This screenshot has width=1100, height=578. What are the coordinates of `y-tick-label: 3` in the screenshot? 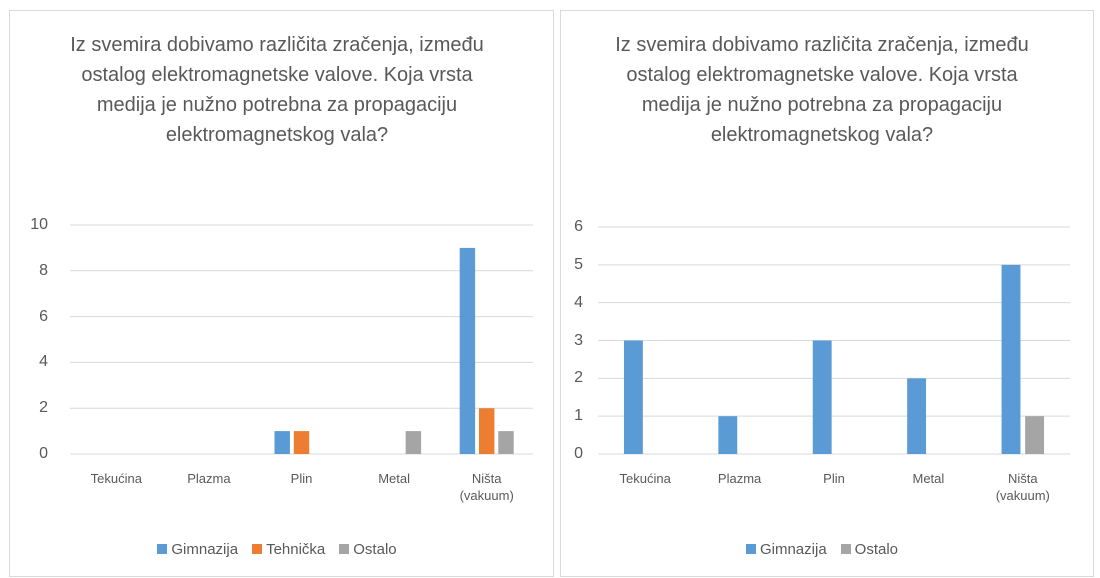 It's located at (578, 340).